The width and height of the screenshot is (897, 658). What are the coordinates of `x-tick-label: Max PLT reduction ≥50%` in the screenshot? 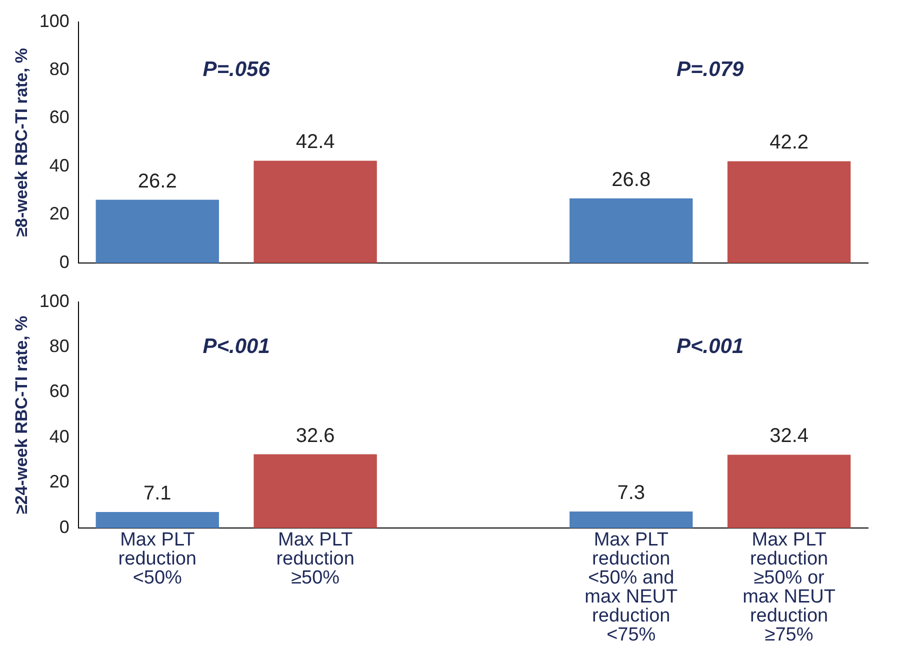 It's located at (315, 559).